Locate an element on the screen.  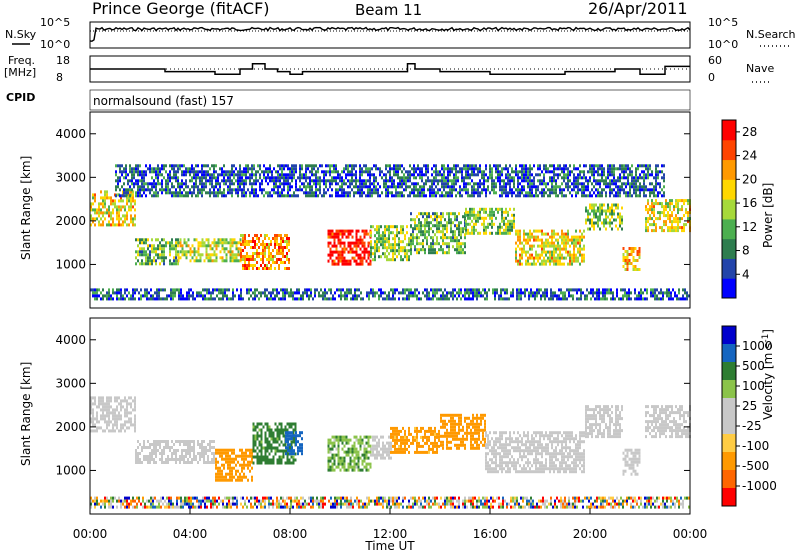
nsearch-label: N.Search is located at coordinates (771, 34).